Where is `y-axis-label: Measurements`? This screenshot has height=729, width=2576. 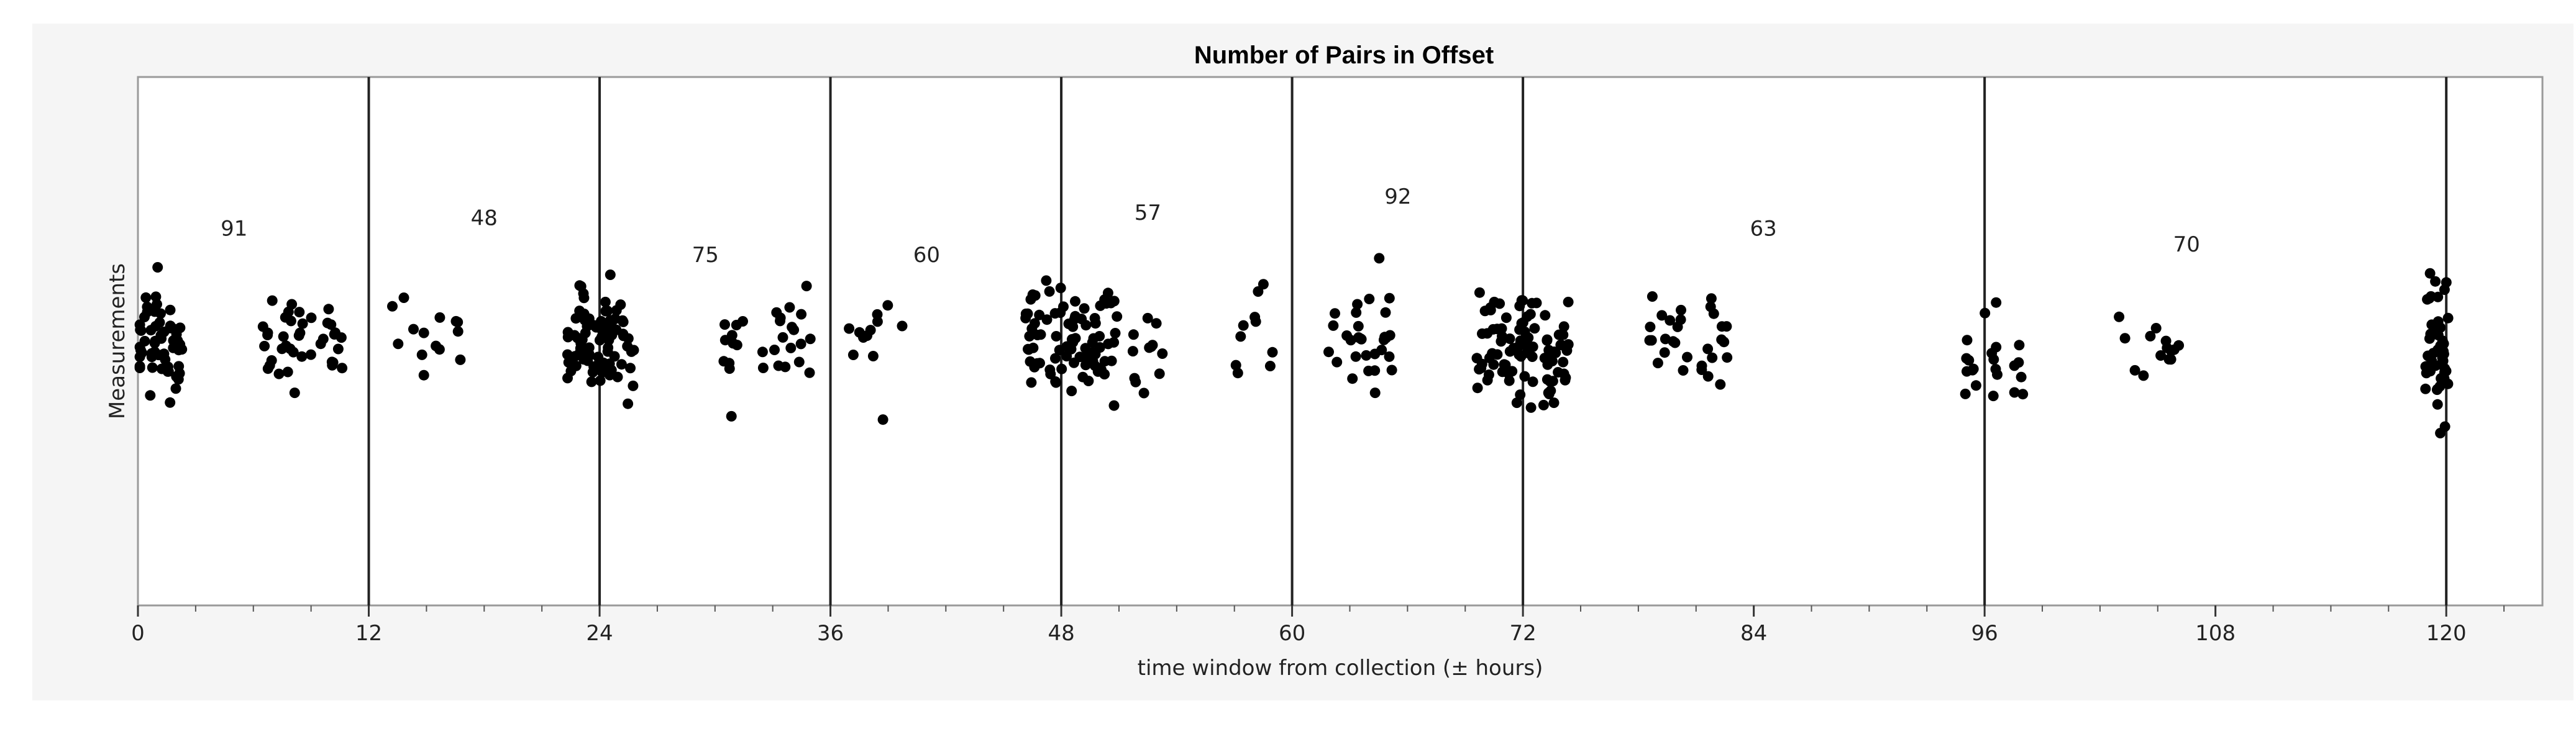 y-axis-label: Measurements is located at coordinates (117, 341).